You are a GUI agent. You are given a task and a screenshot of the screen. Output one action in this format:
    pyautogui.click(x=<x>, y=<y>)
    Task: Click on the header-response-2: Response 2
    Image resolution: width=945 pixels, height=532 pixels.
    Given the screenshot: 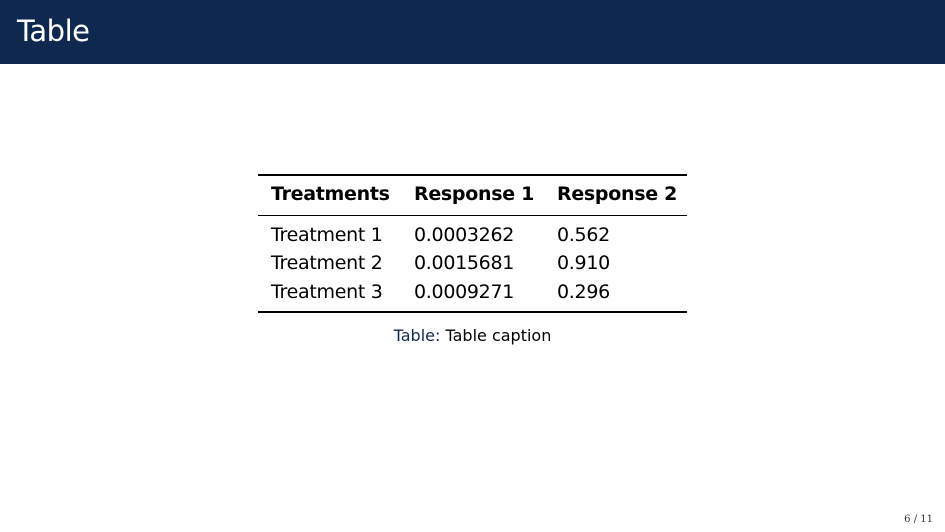 What is the action you would take?
    pyautogui.click(x=617, y=194)
    